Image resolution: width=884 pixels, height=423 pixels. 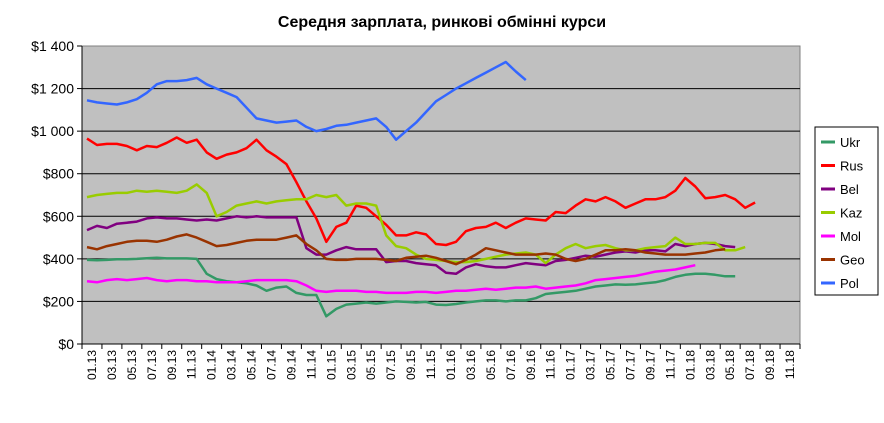 I want to click on legend-label-rus: Rus, so click(x=852, y=166).